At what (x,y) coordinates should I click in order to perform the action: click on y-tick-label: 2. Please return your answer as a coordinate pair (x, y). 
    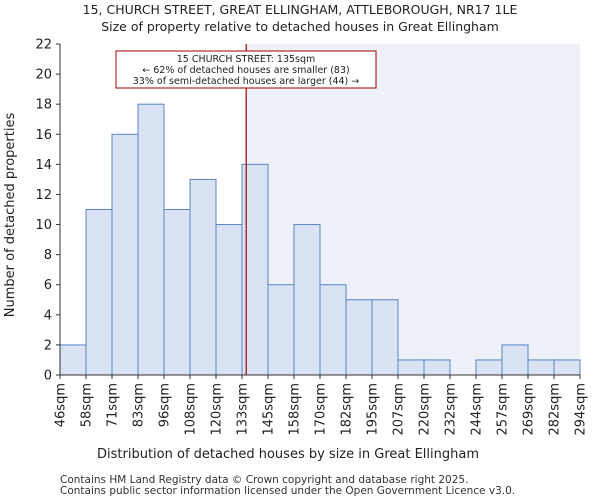
    Looking at the image, I should click on (48, 345).